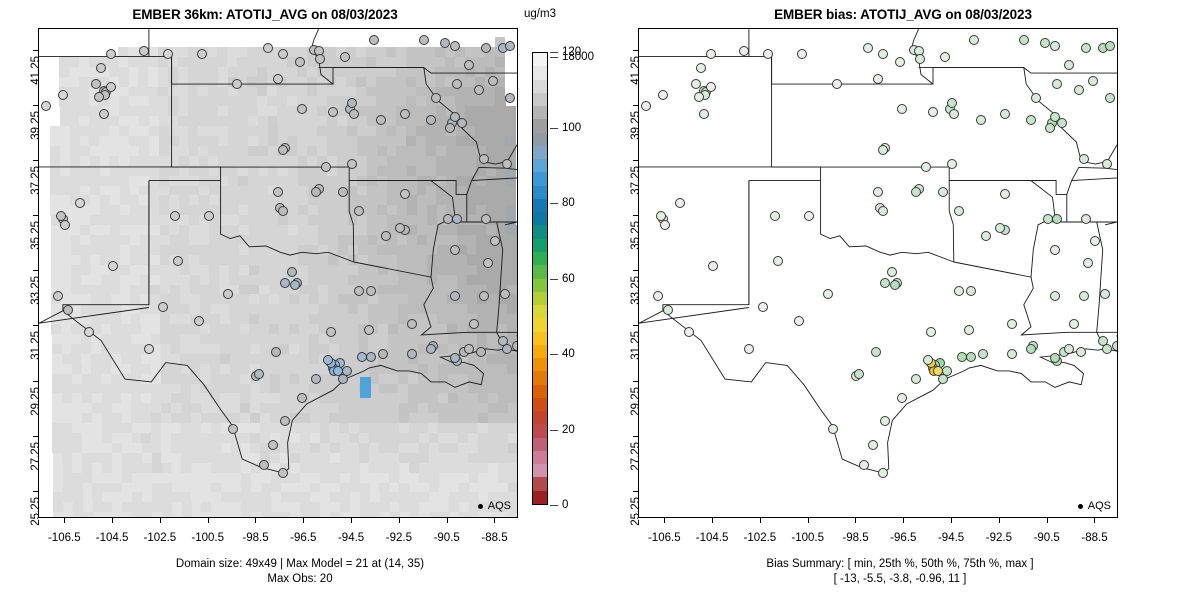 The height and width of the screenshot is (600, 1200). I want to click on y-tick-label: 35.25, so click(36, 235).